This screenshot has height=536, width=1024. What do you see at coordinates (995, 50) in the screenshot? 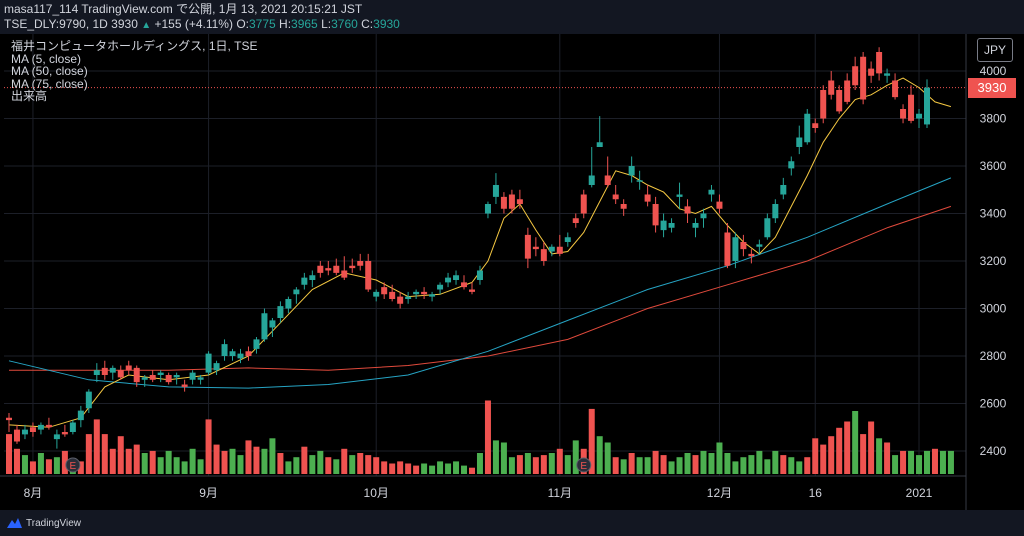
I see `currency-button: JPY` at bounding box center [995, 50].